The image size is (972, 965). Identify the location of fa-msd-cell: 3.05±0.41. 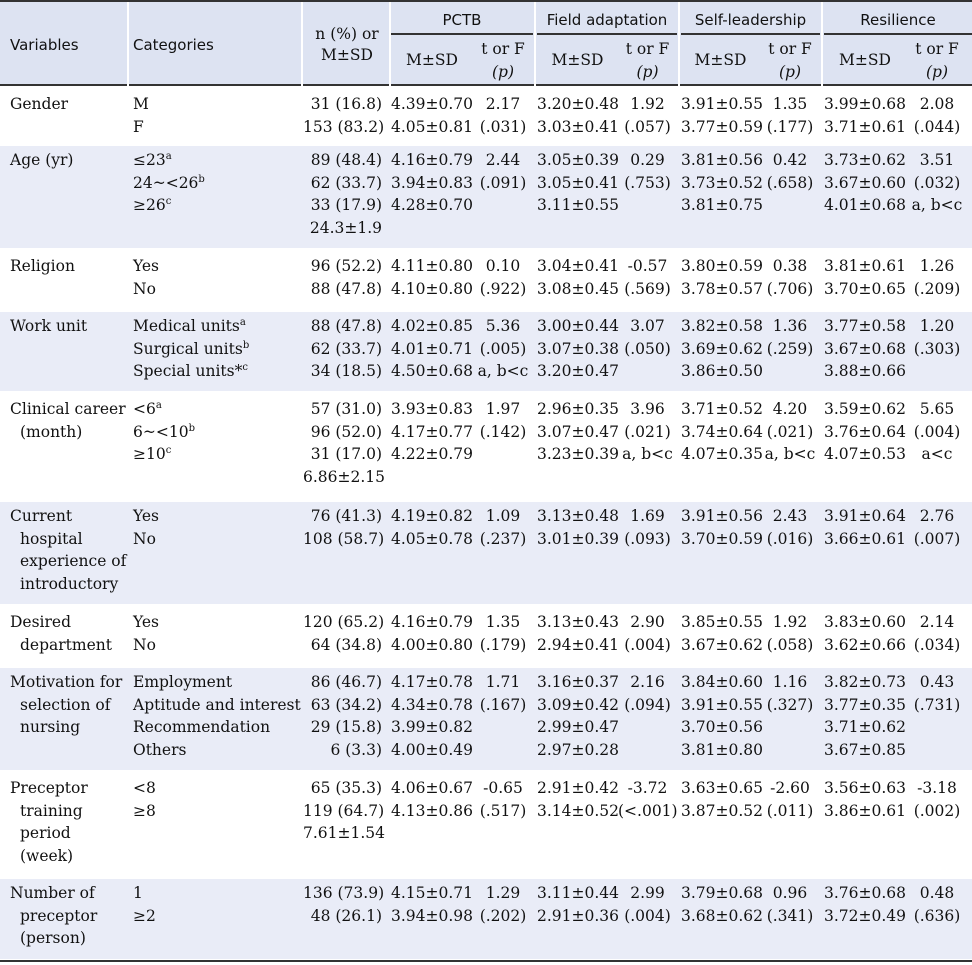
(578, 182).